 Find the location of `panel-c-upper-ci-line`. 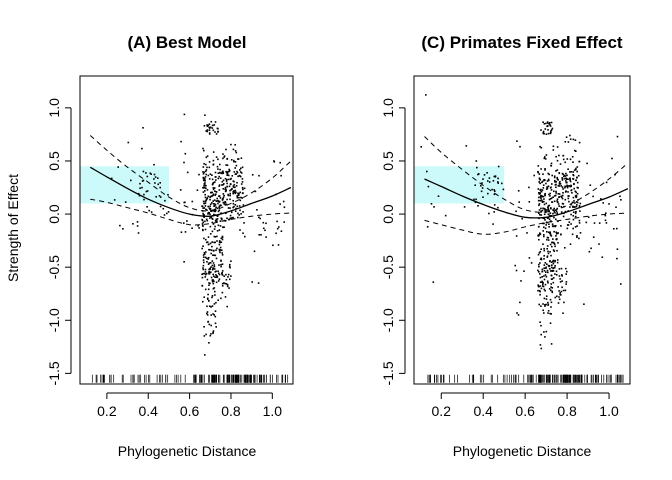

panel-c-upper-ci-line is located at coordinates (526, 174).